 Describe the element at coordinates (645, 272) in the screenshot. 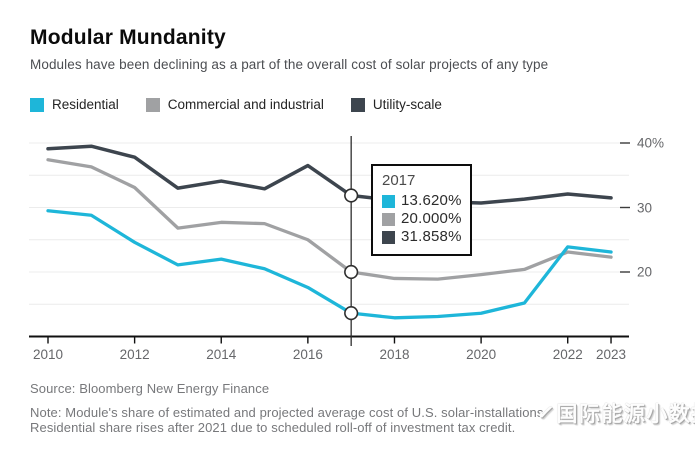

I see `y-axis-label-20: 20` at that location.